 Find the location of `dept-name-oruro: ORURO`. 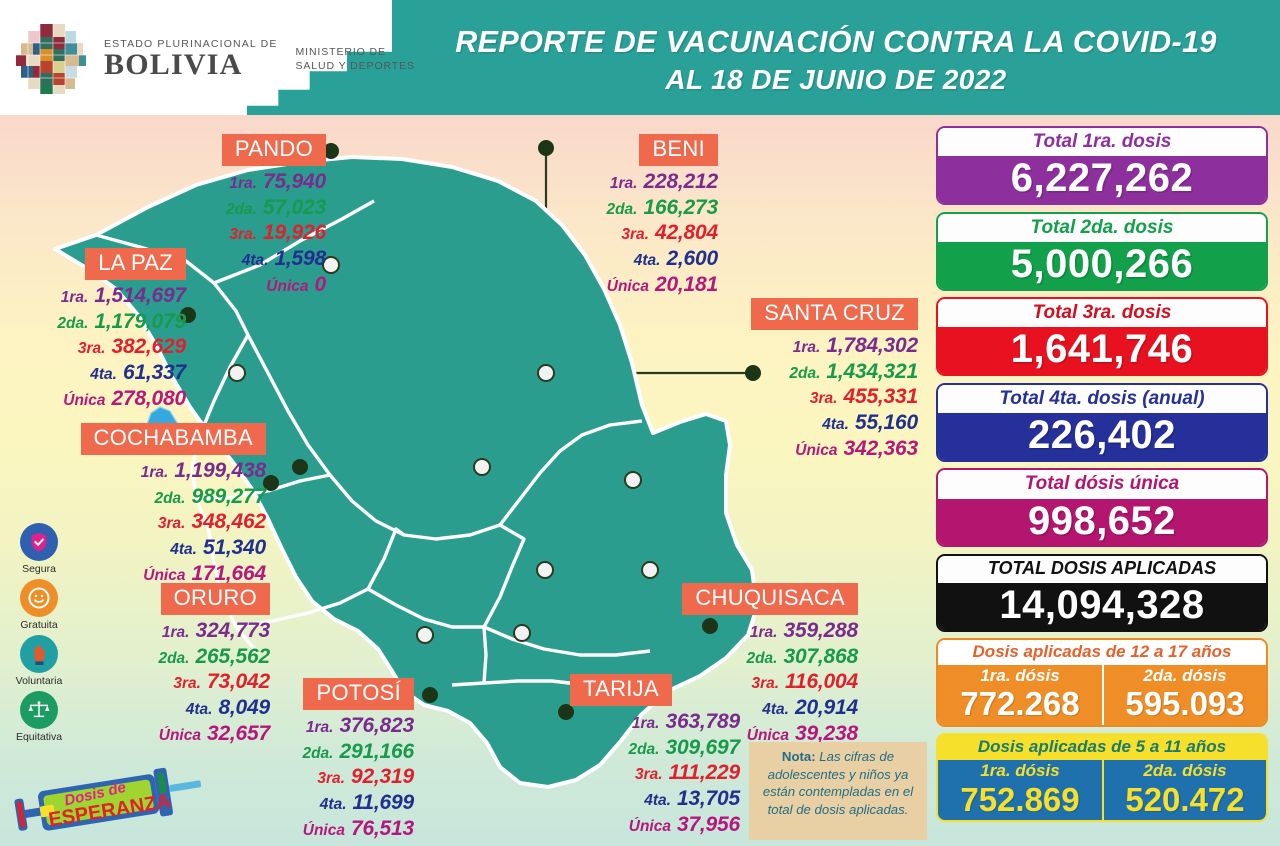

dept-name-oruro: ORURO is located at coordinates (215, 599).